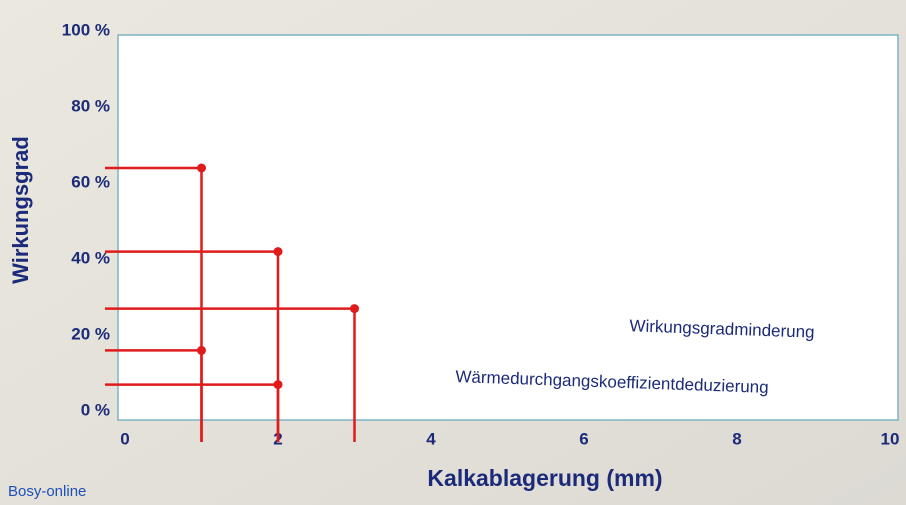  Describe the element at coordinates (20, 210) in the screenshot. I see `y-axis-label: Wirkungsgrad` at that location.